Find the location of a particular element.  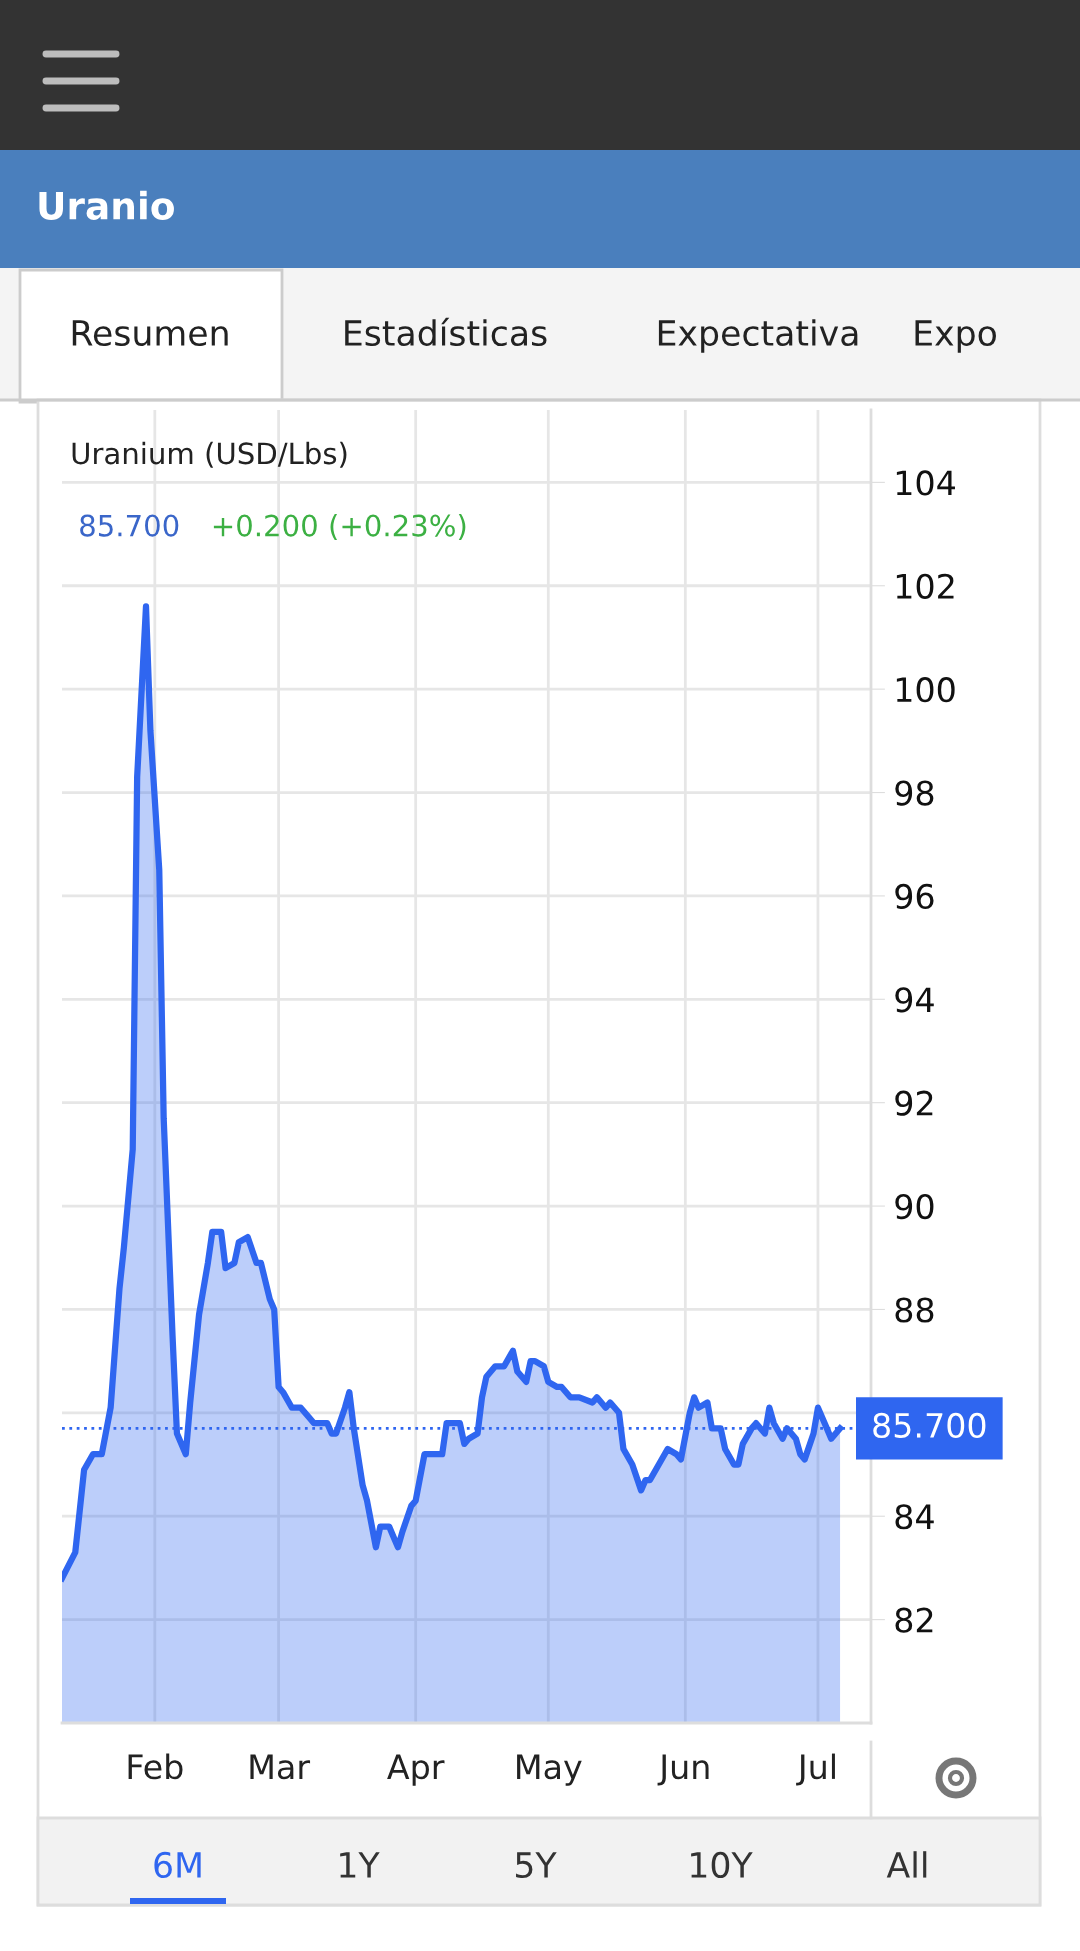

text: Uranio is located at coordinates (106, 205).